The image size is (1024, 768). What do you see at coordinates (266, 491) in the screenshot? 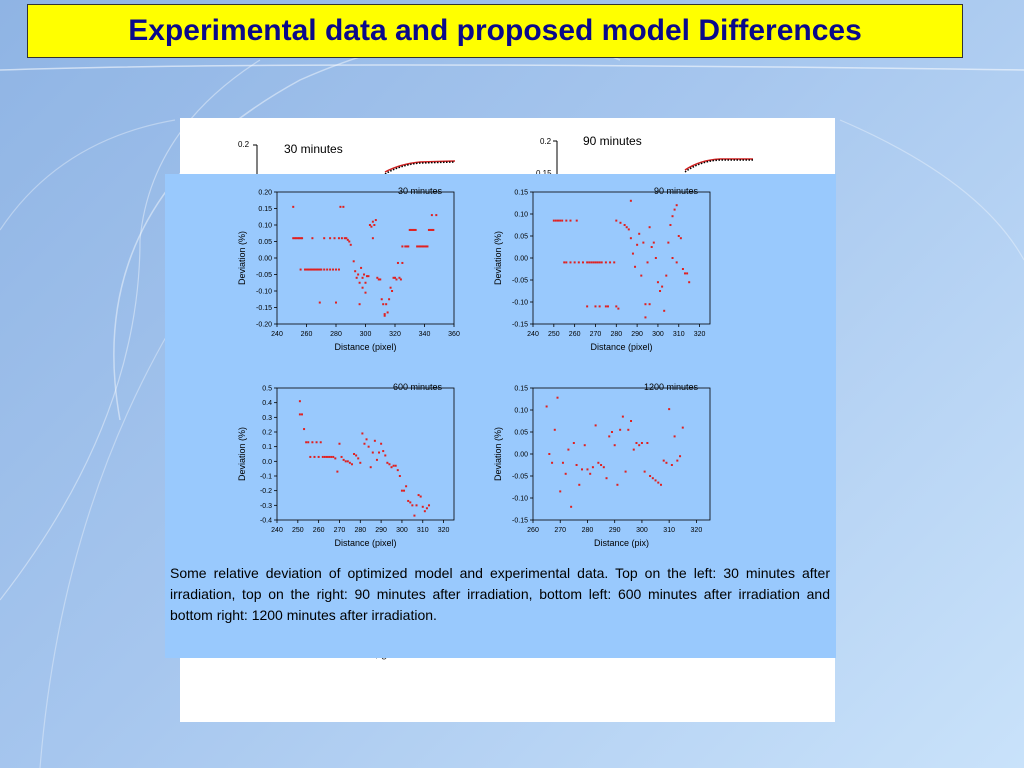
I see `y-tick-label: -0.2` at bounding box center [266, 491].